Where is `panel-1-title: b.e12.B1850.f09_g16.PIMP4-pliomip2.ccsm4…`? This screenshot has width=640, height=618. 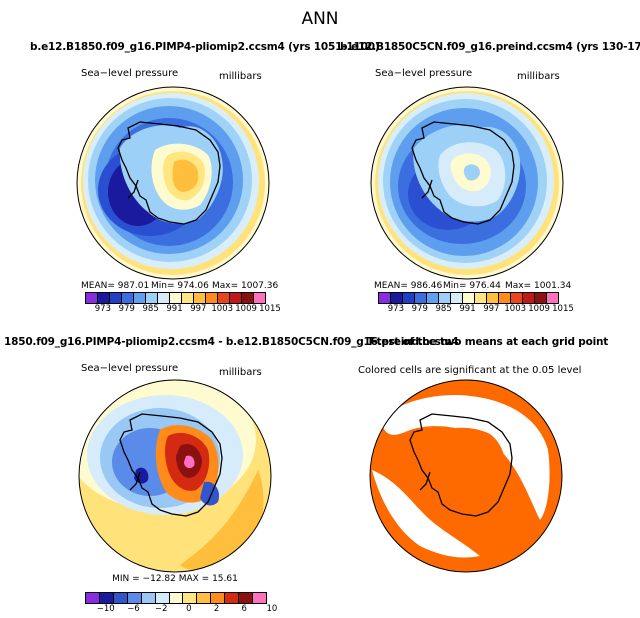
panel-1-title: b.e12.B1850.f09_g16.PIMP4-pliomip2.ccsm4… is located at coordinates (205, 47).